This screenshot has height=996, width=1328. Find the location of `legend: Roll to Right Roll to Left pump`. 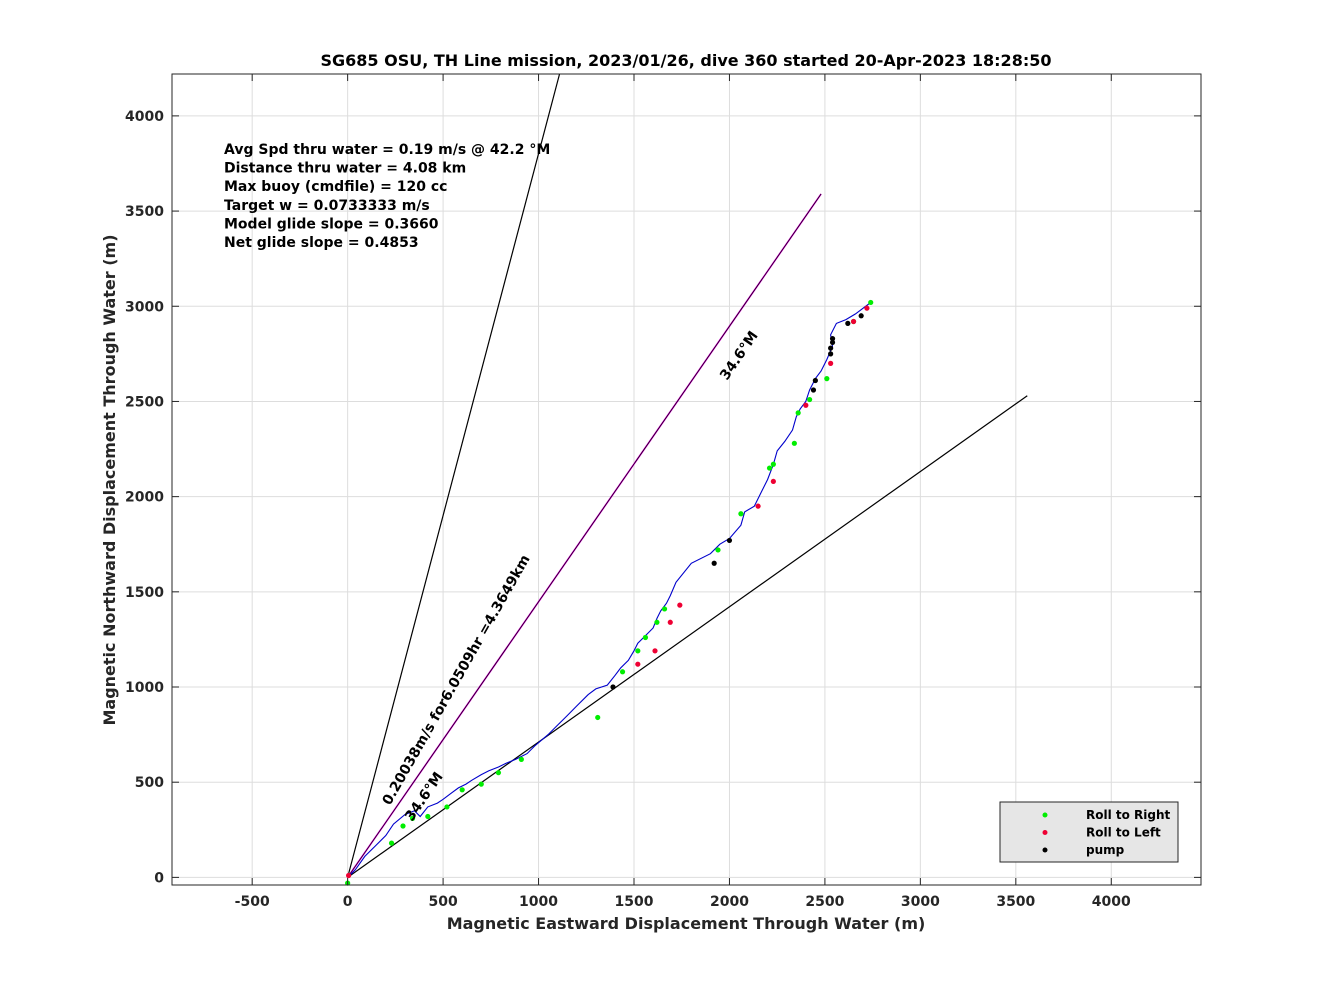

legend: Roll to Right Roll to Left pump is located at coordinates (1089, 832).